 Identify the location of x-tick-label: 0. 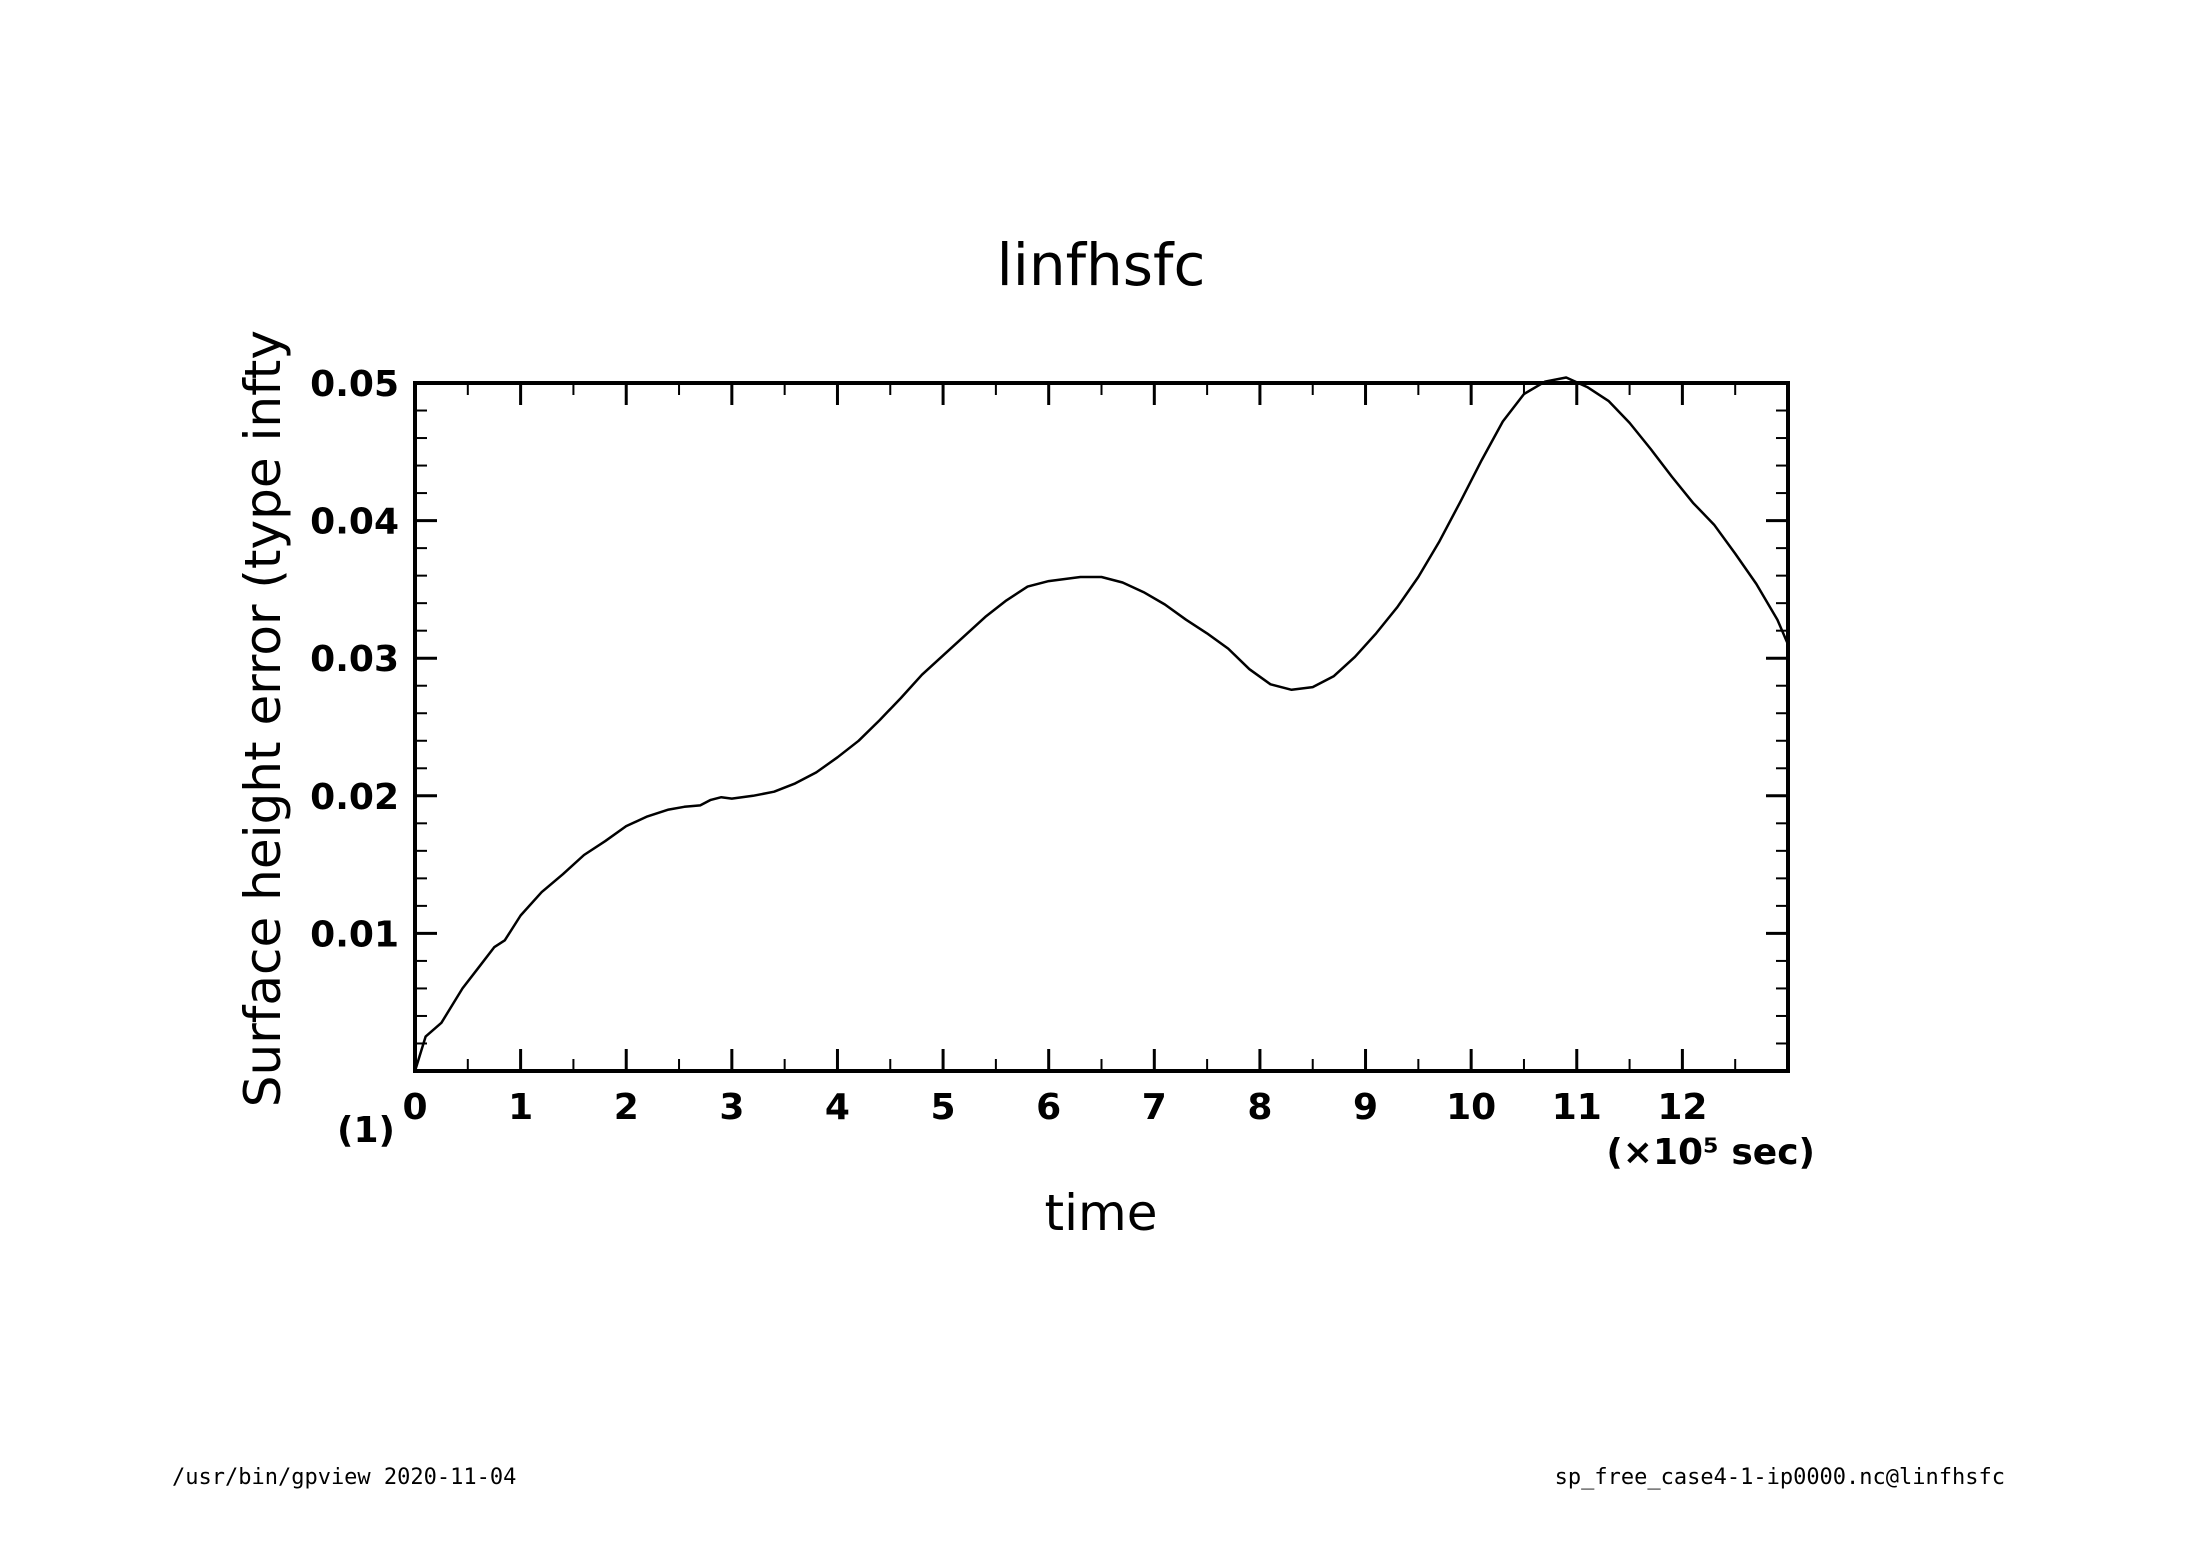
(414, 1107).